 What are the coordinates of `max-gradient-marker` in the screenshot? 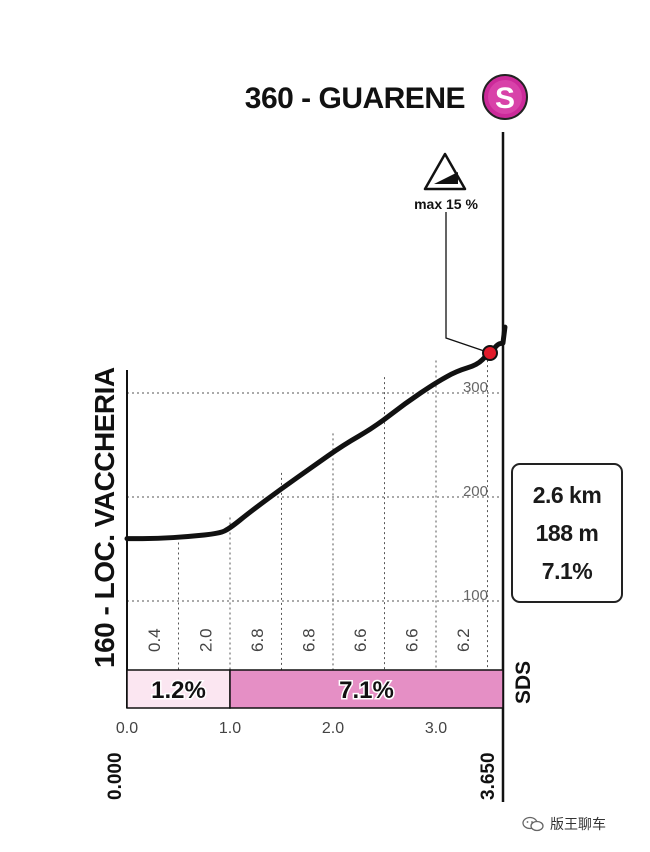 It's located at (490, 353).